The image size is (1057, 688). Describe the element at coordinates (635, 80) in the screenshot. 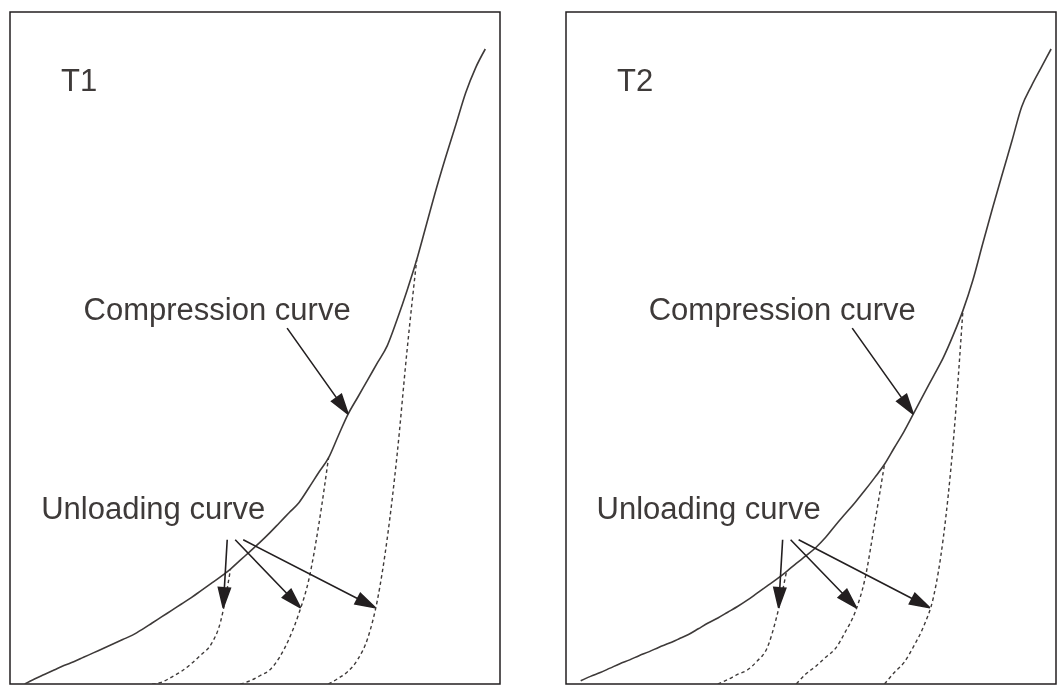

I see `text: T2` at that location.